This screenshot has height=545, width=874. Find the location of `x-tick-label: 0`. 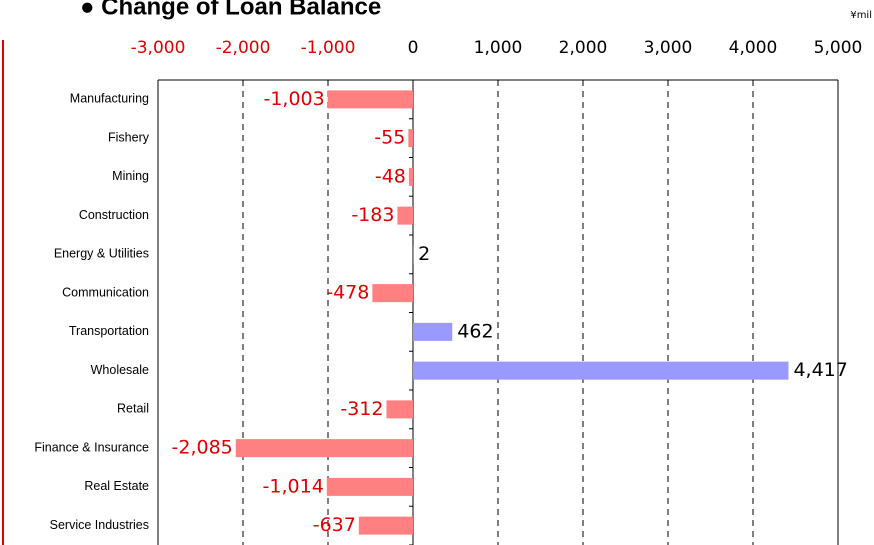

x-tick-label: 0 is located at coordinates (413, 48).